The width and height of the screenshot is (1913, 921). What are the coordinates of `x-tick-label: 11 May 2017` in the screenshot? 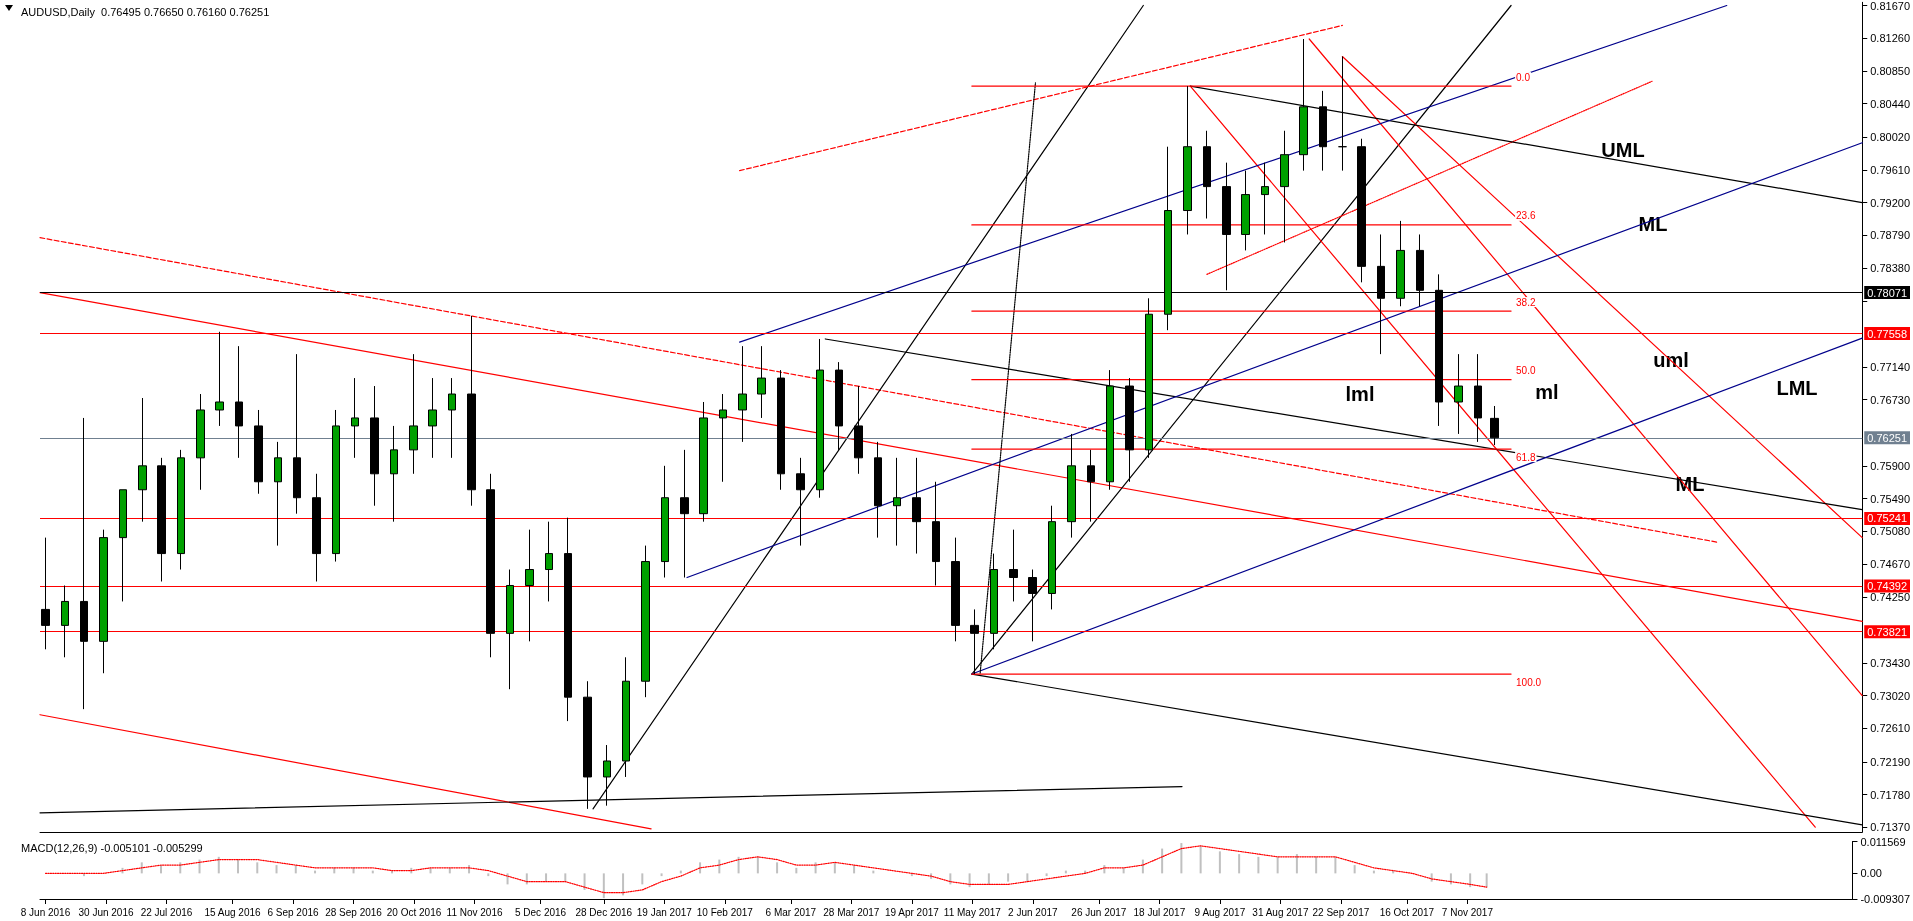 It's located at (972, 912).